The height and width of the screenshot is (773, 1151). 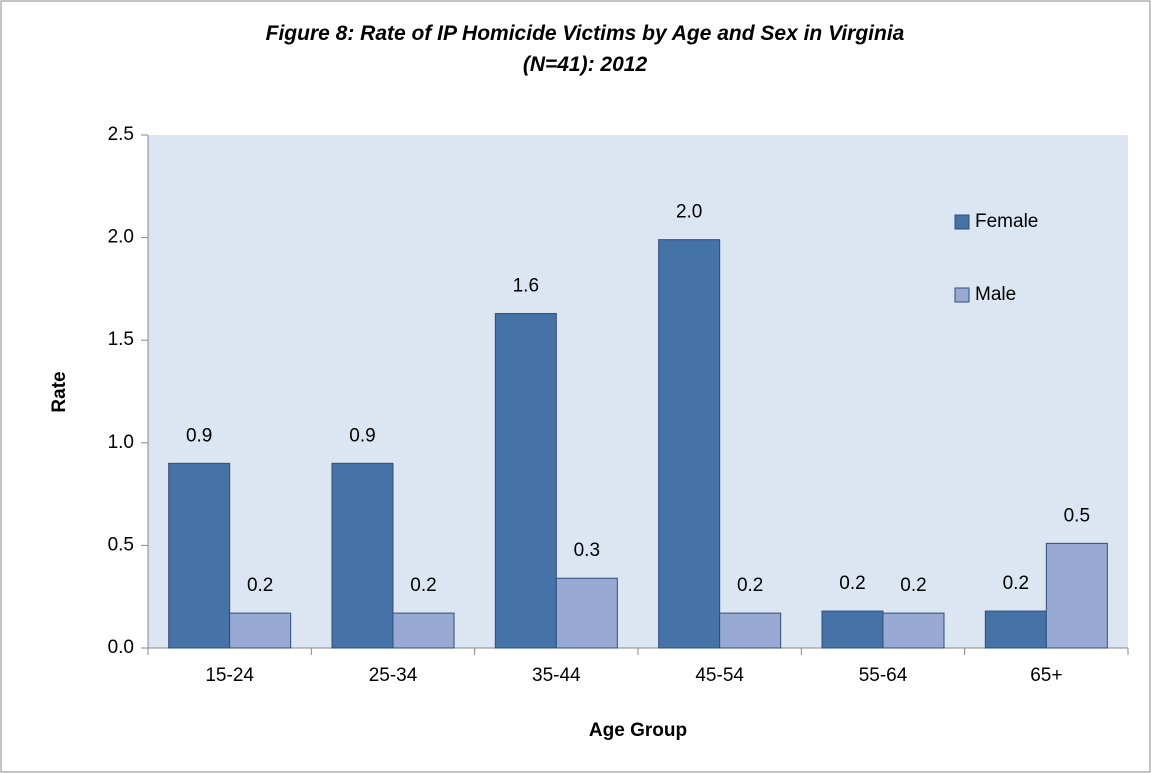 I want to click on y-tick-label: 2.0, so click(x=121, y=237).